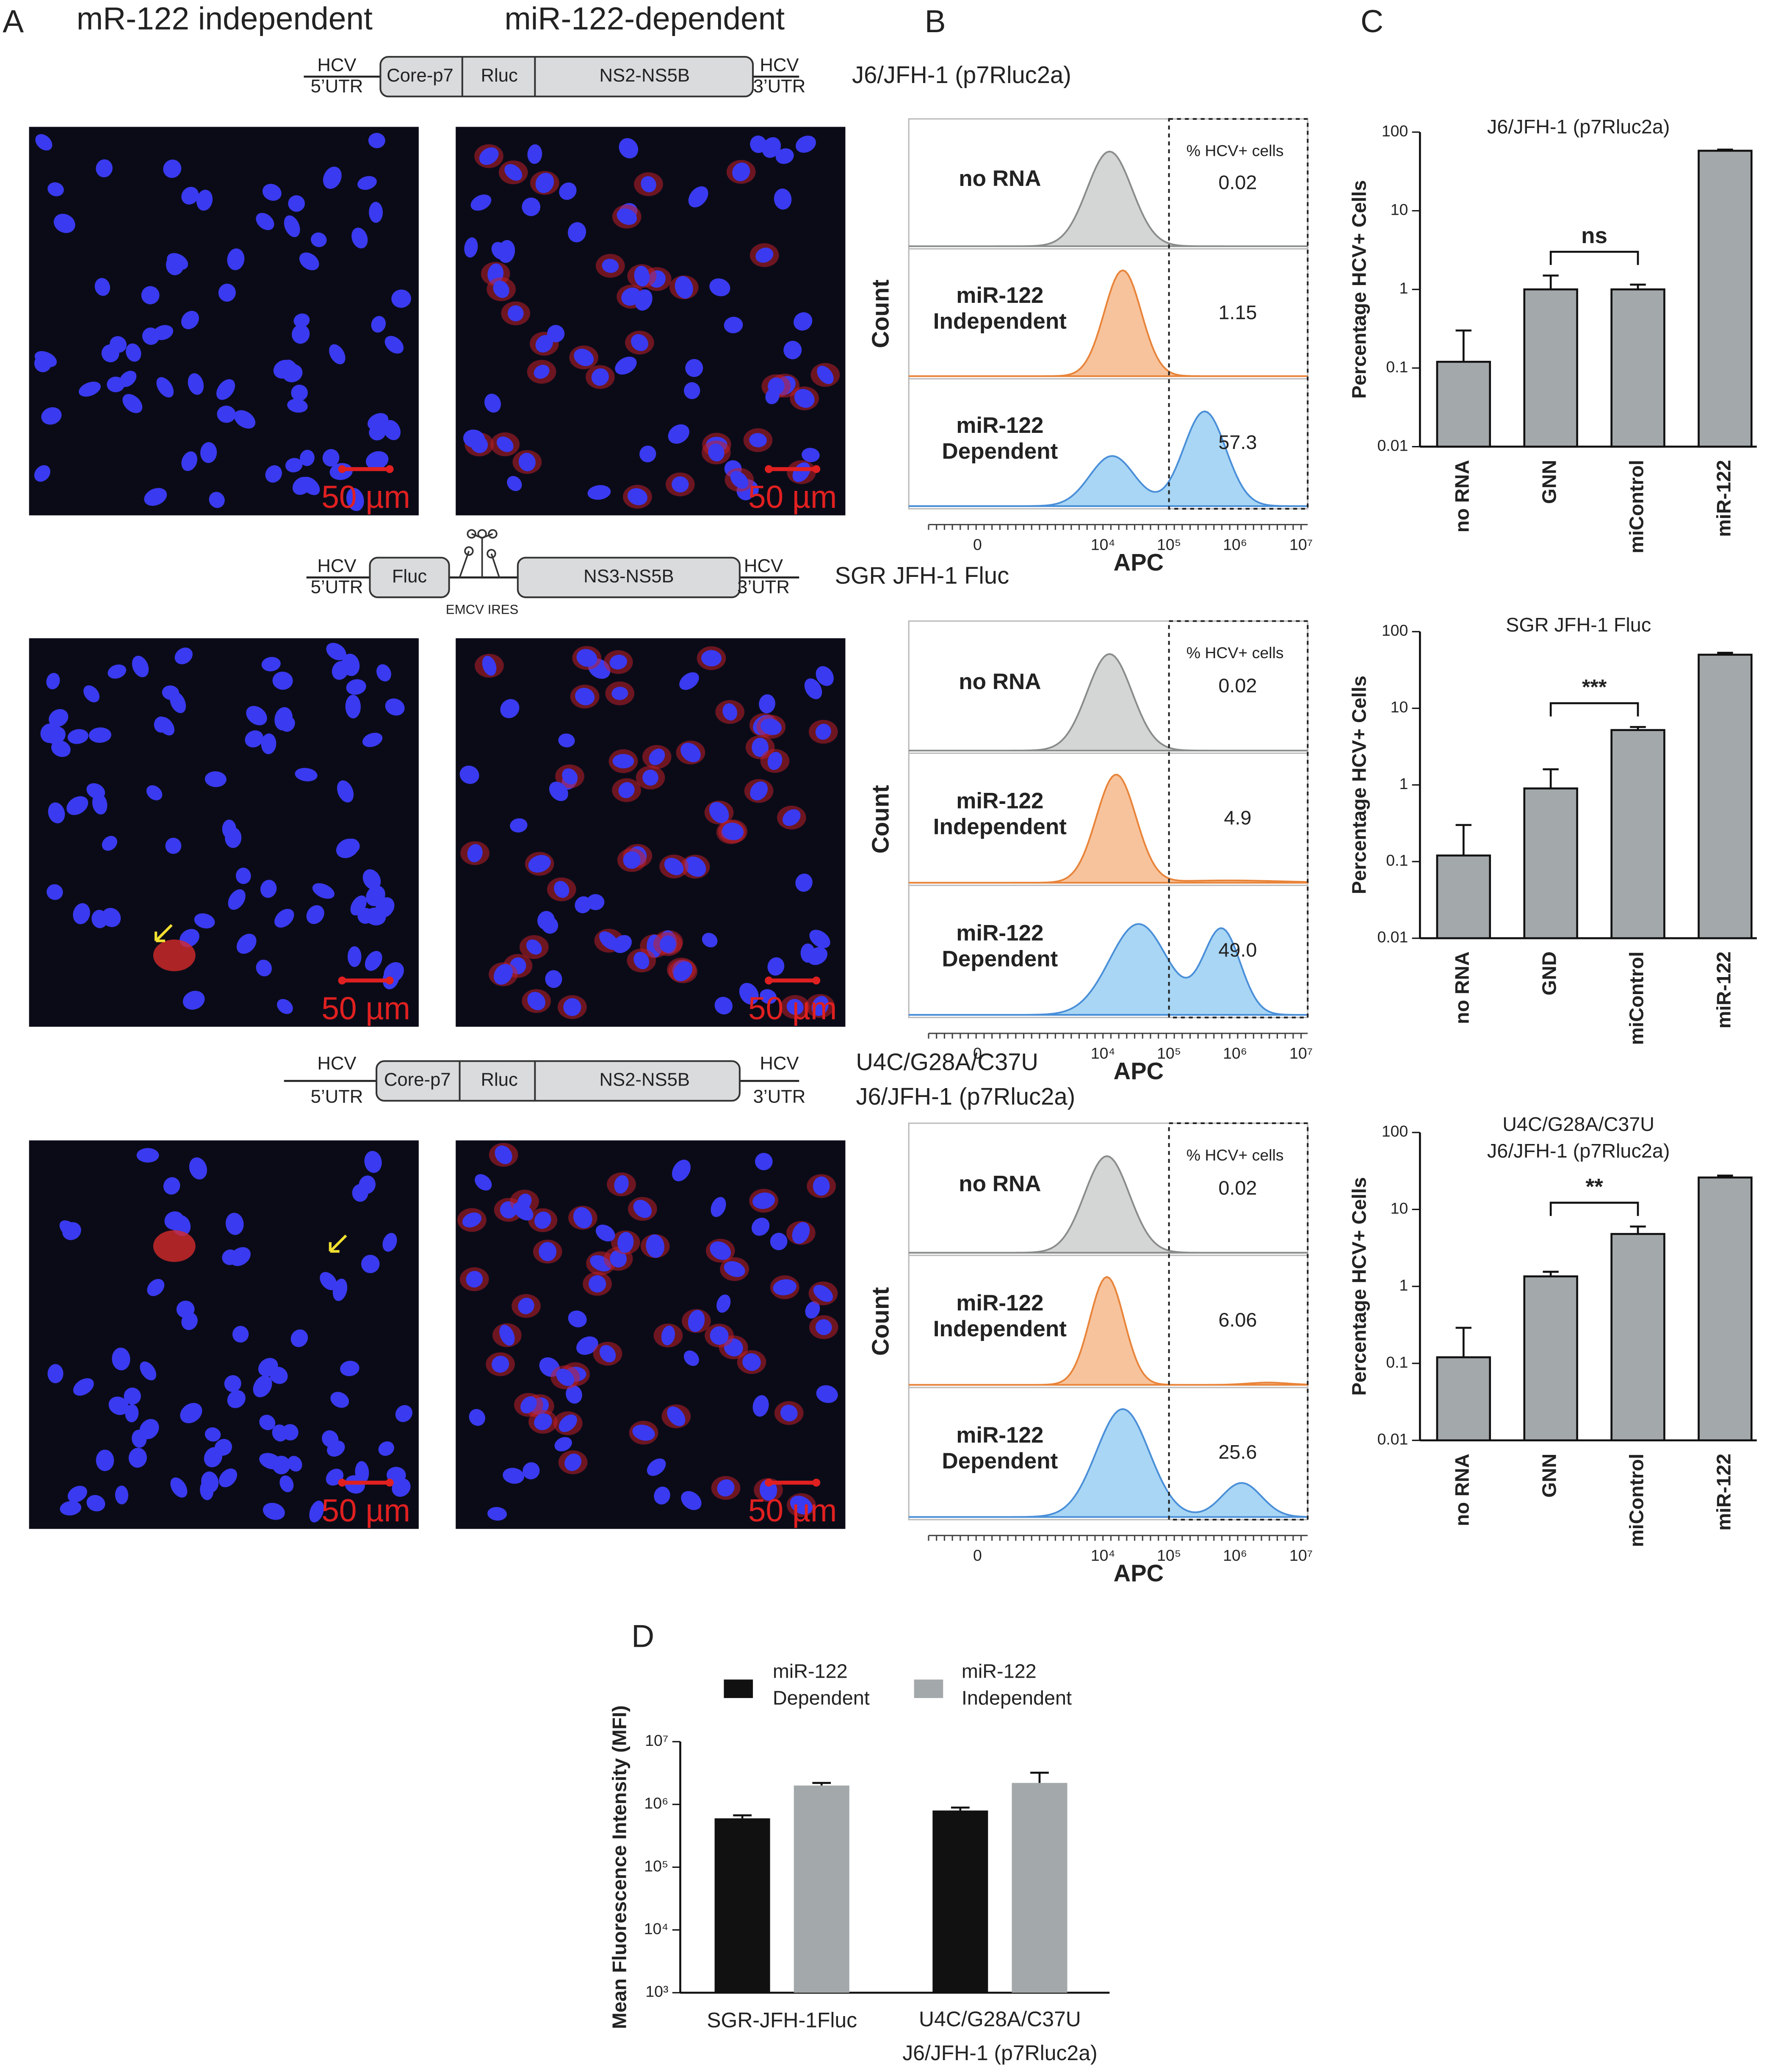 This screenshot has height=2072, width=1770. What do you see at coordinates (1235, 1053) in the screenshot?
I see `x-tick-label: 10⁶` at bounding box center [1235, 1053].